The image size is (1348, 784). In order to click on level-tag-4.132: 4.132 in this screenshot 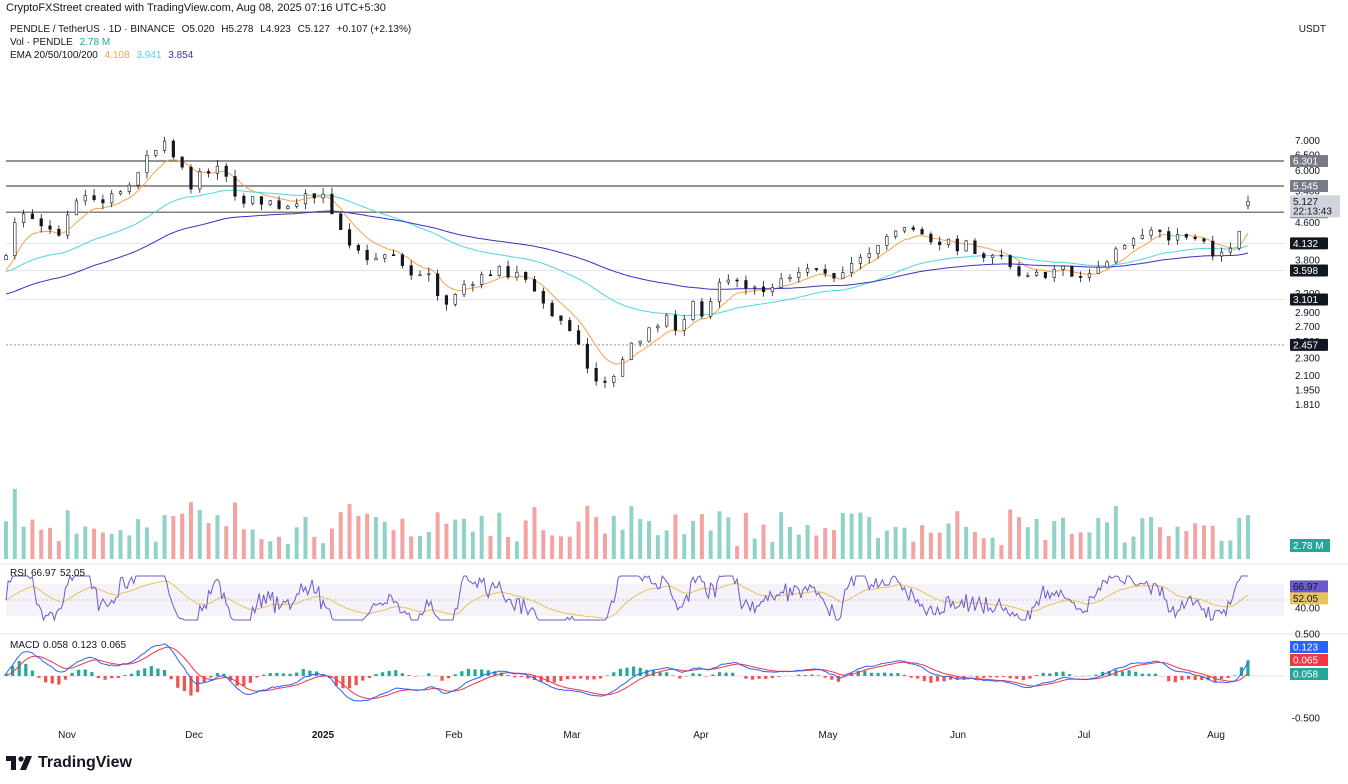, I will do `click(1309, 243)`.